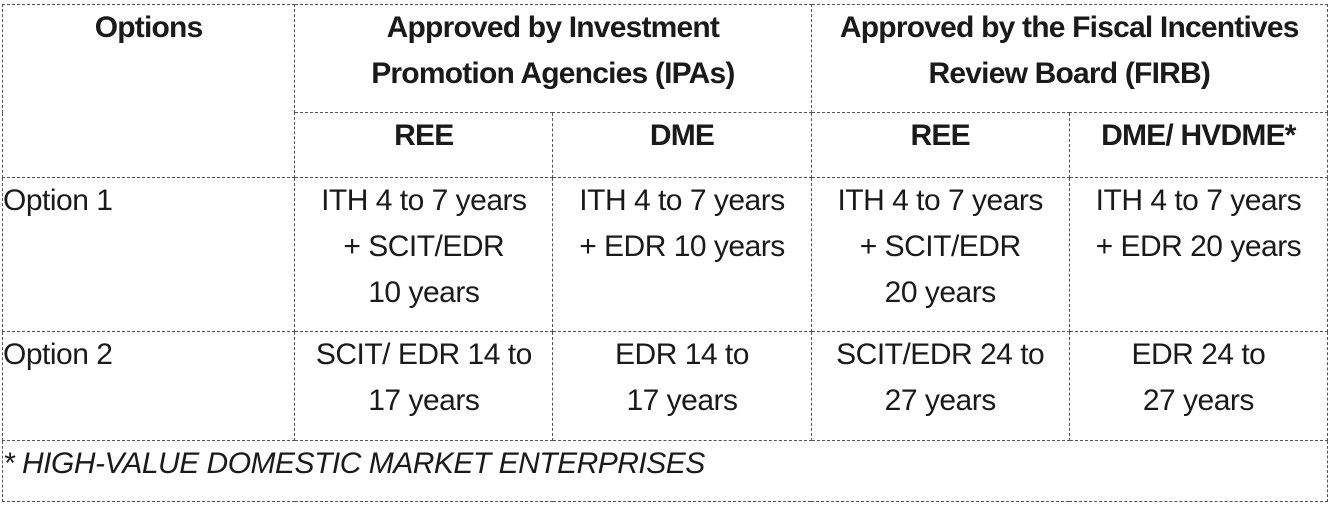 Image resolution: width=1333 pixels, height=512 pixels. I want to click on cell-line: + EDR 10 years, so click(682, 246).